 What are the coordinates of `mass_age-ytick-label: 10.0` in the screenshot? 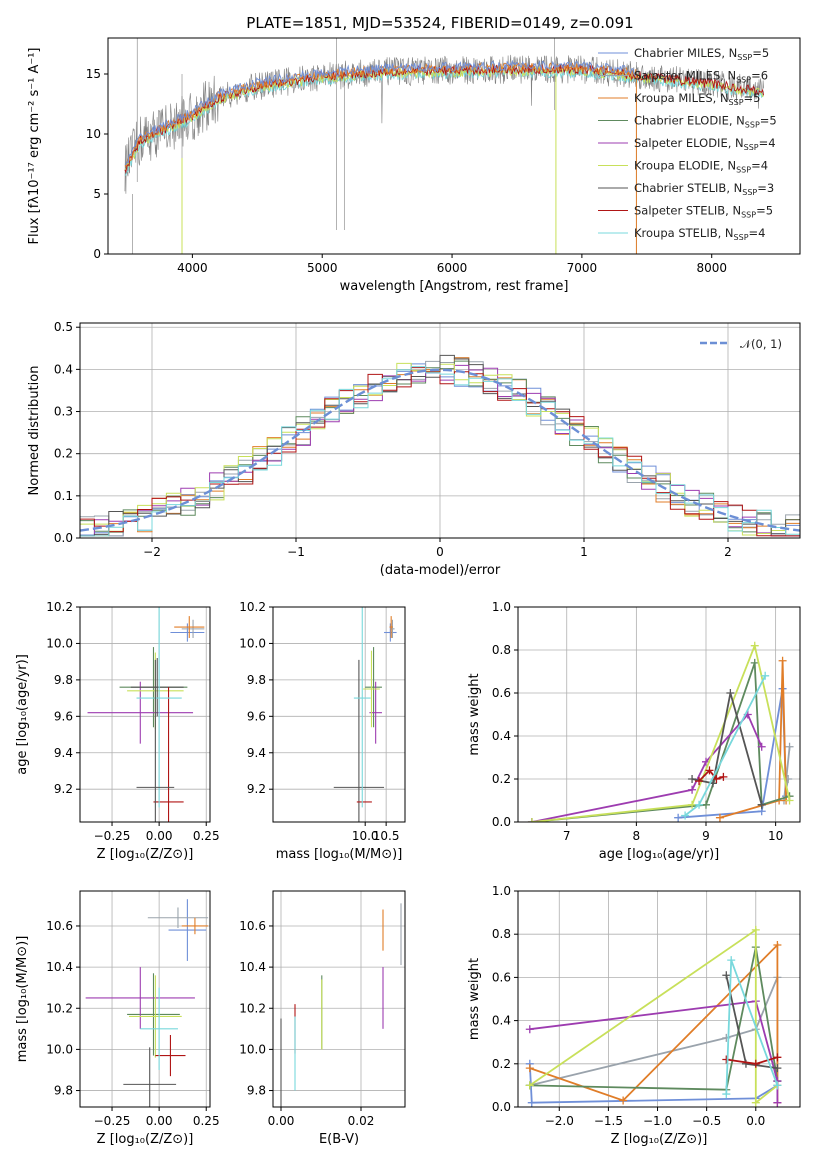 It's located at (252, 643).